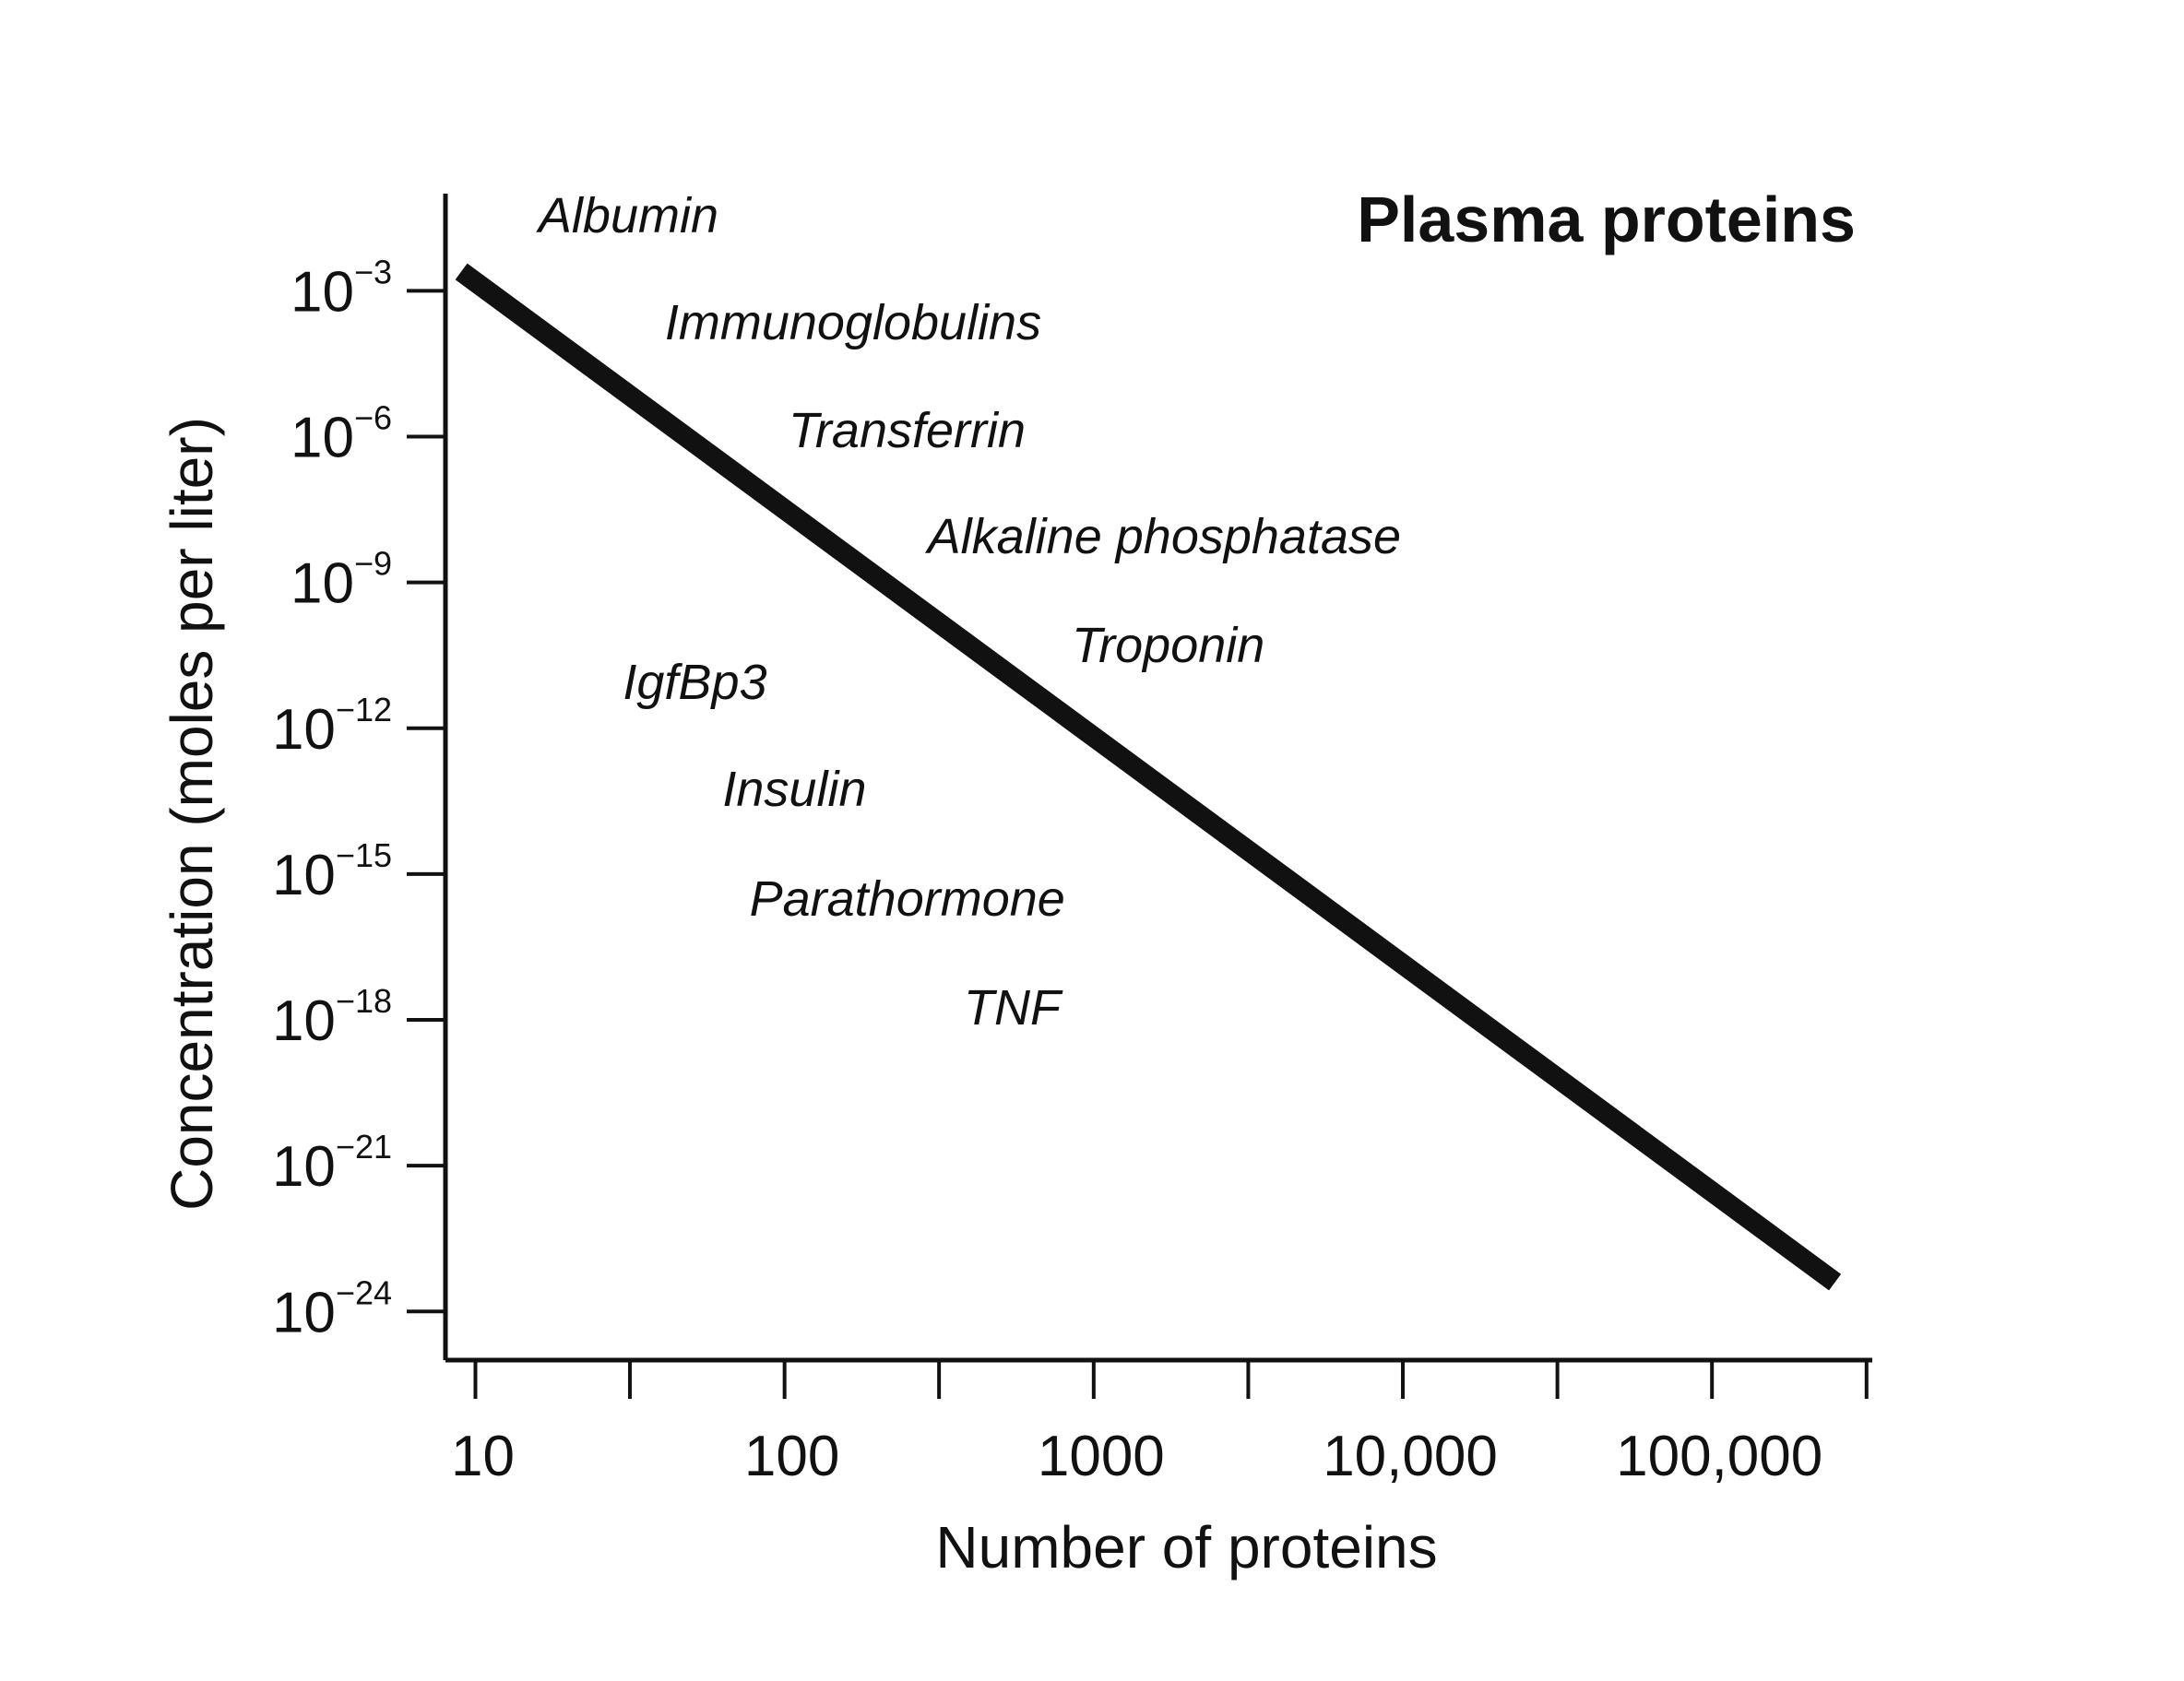 This screenshot has height=1681, width=2184. I want to click on protein-label: Troponin, so click(1168, 645).